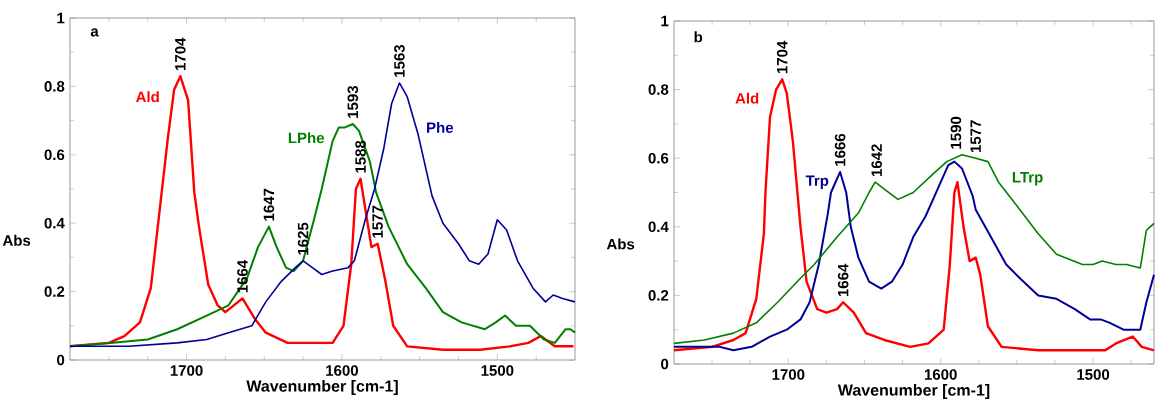 The height and width of the screenshot is (401, 1156). I want to click on annotation: 1590, so click(956, 132).